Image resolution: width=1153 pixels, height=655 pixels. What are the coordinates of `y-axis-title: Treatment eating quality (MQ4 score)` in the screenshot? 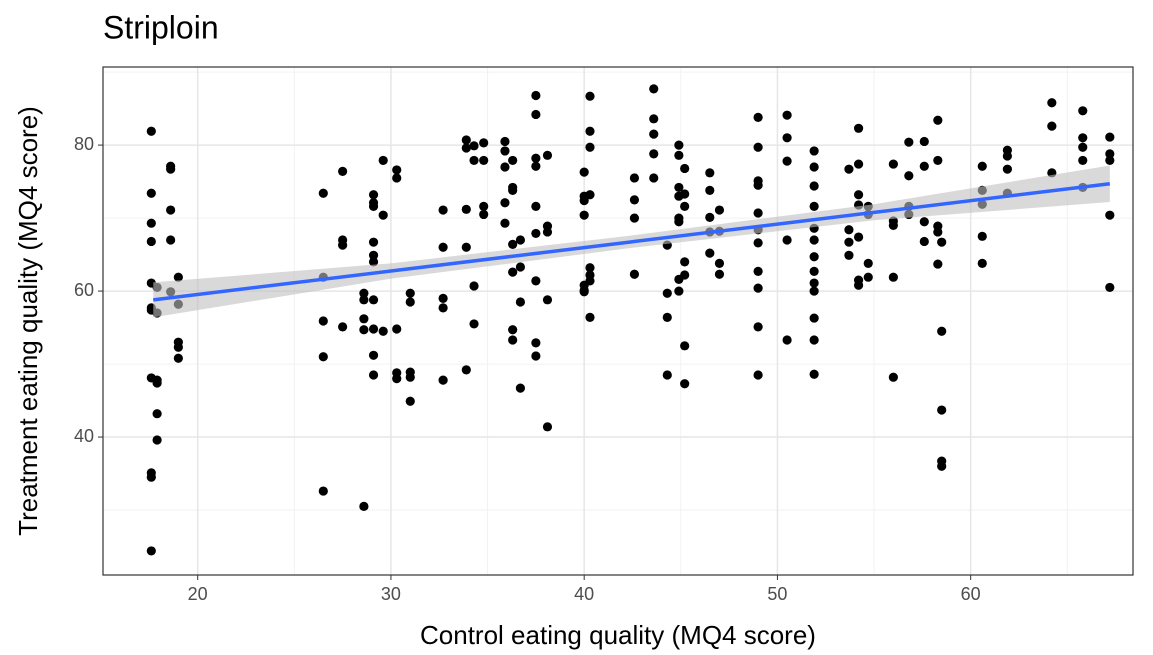 It's located at (28, 321).